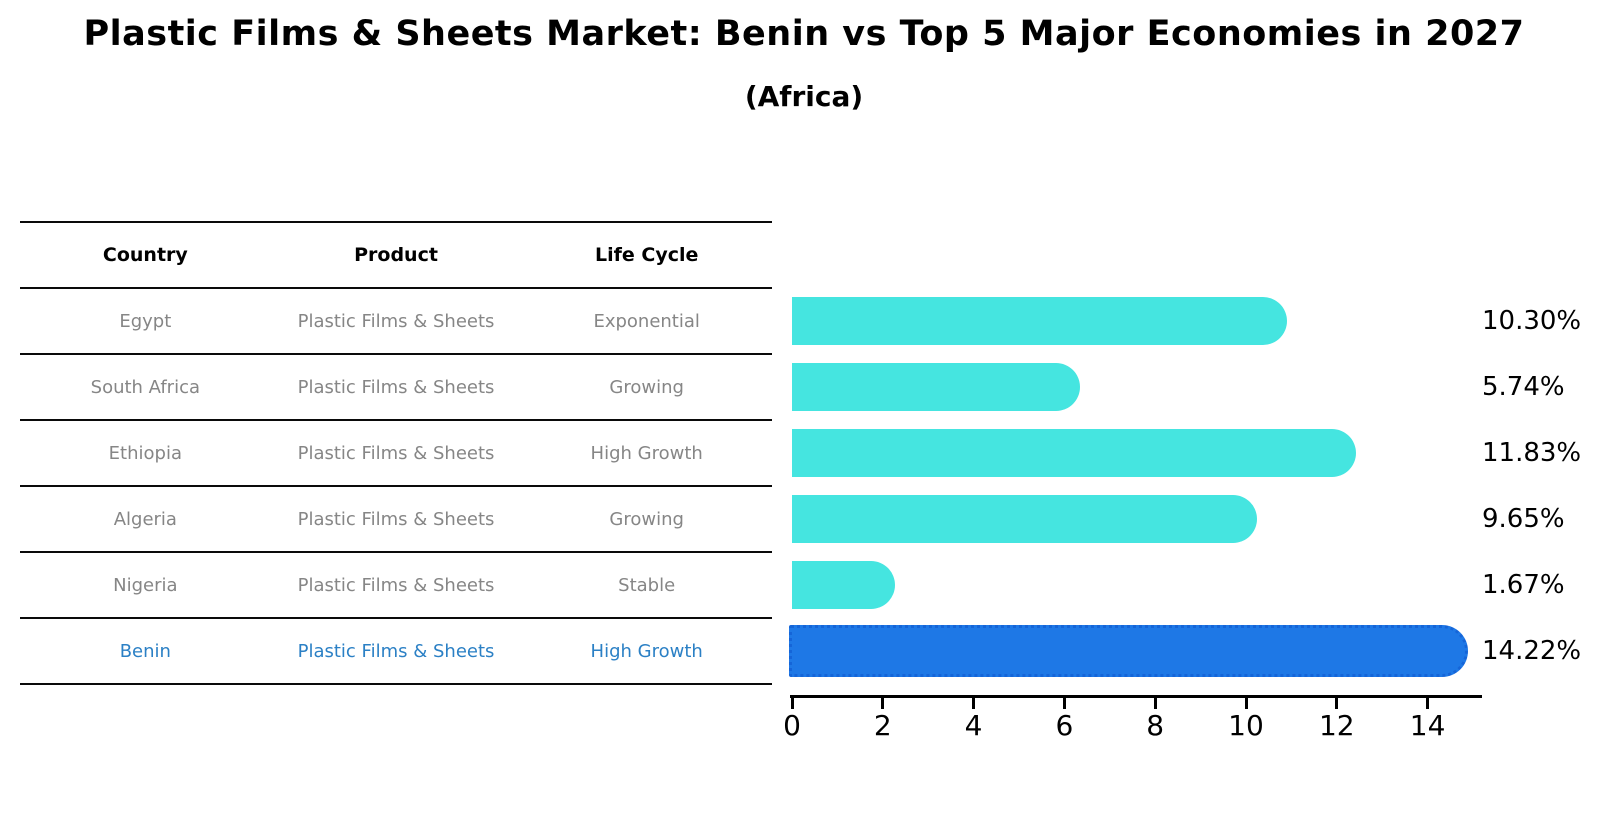 This screenshot has height=823, width=1608. What do you see at coordinates (145, 321) in the screenshot?
I see `country-cell: Egypt` at bounding box center [145, 321].